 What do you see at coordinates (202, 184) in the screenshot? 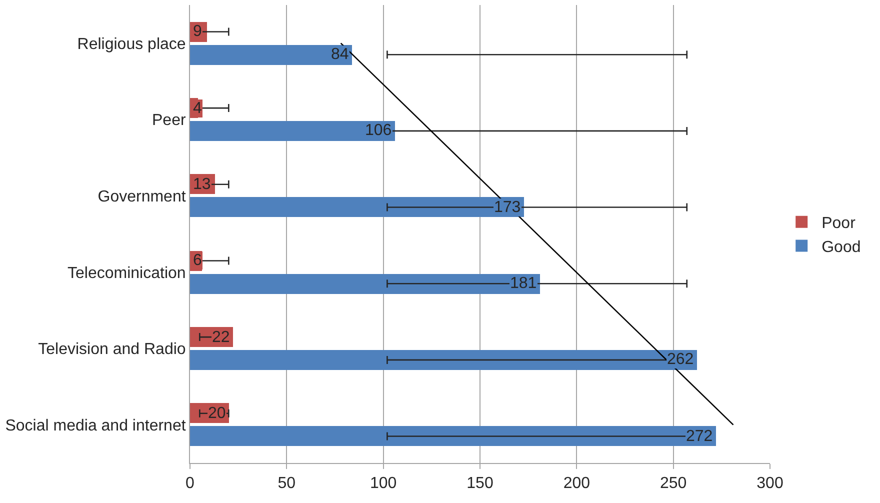
I see `data-label: 13` at bounding box center [202, 184].